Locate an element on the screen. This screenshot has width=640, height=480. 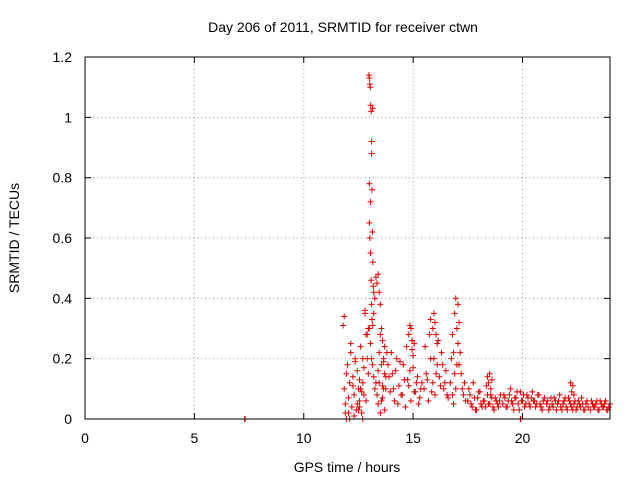
y-tick-label: 0 is located at coordinates (68, 419).